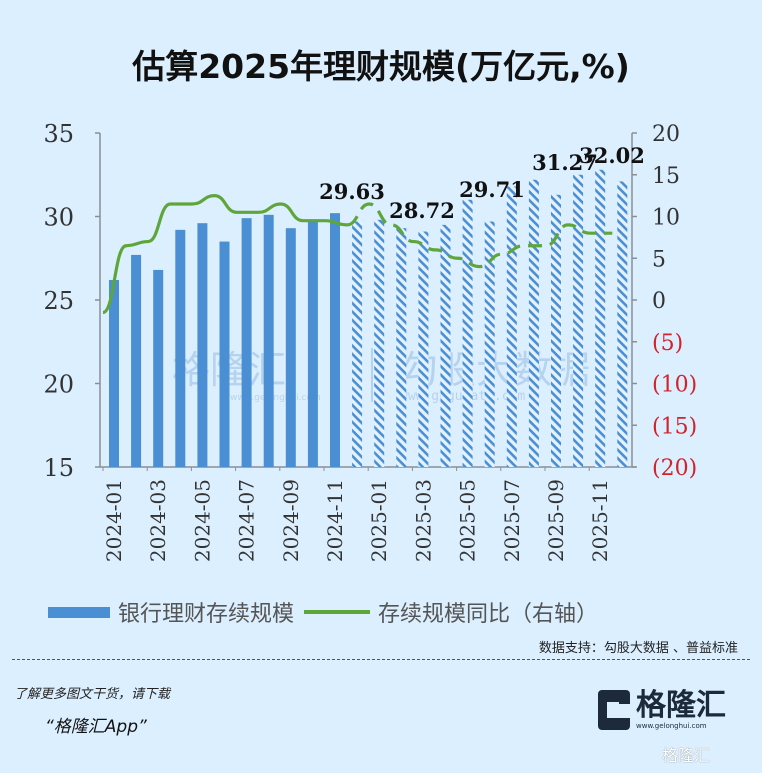  I want to click on svg-text: 5, so click(659, 259).